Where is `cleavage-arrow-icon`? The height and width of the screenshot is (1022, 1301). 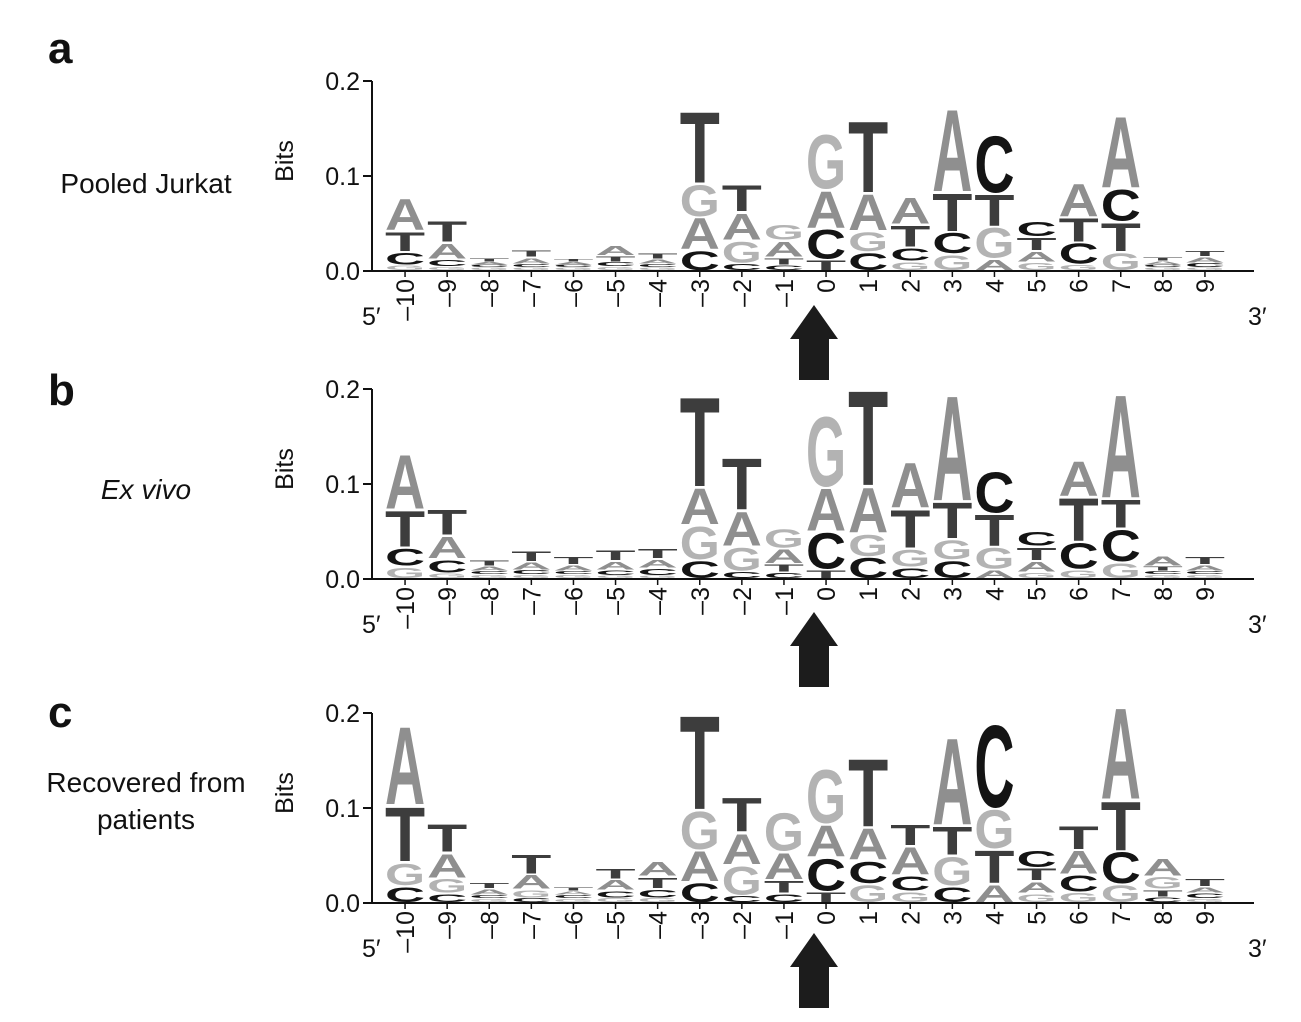
cleavage-arrow-icon is located at coordinates (814, 649).